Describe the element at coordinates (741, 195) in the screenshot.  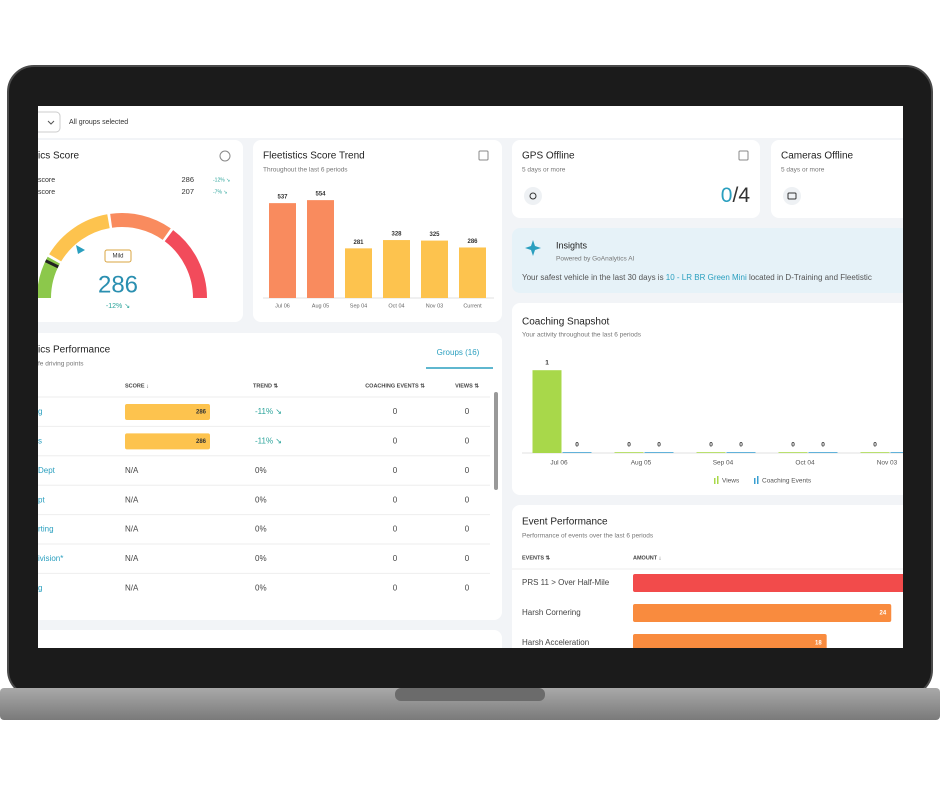
I see `total: /4` at that location.